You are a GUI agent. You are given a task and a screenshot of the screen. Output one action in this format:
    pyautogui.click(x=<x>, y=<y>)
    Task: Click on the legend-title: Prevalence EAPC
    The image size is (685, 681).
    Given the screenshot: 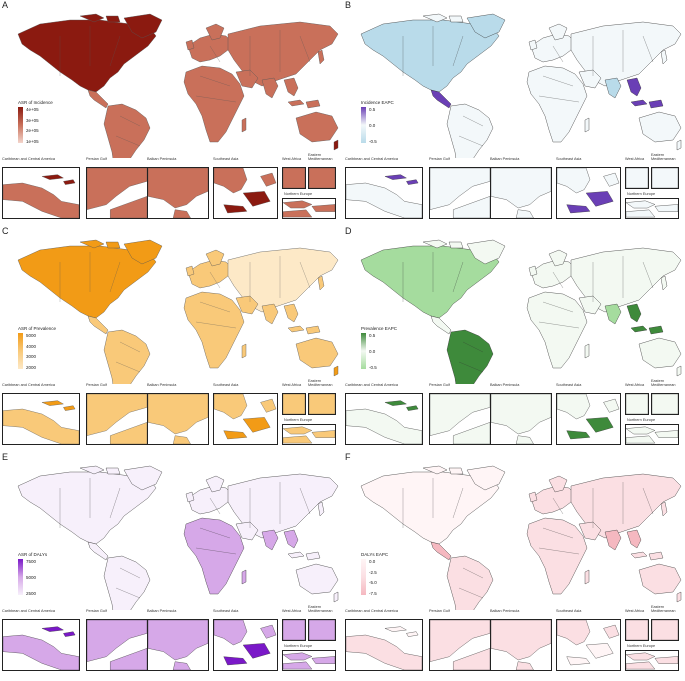 What is the action you would take?
    pyautogui.click(x=379, y=328)
    